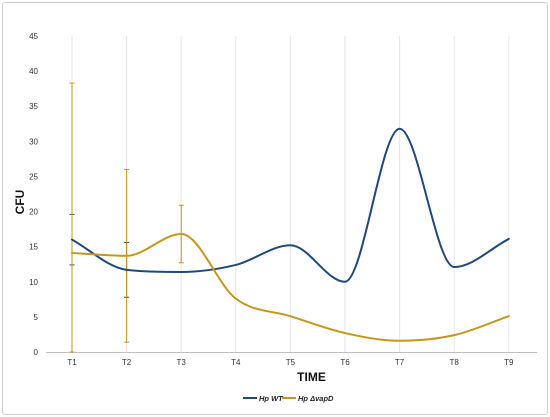 This screenshot has height=417, width=550. I want to click on y-tick-label: 5, so click(36, 317).